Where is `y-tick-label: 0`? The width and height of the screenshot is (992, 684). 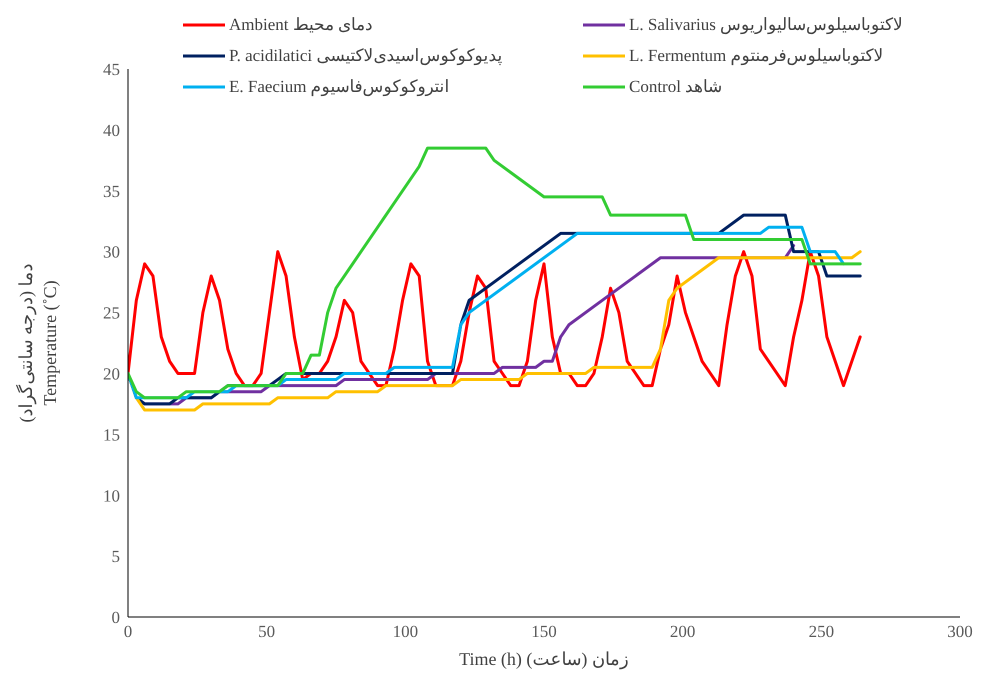 y-tick-label: 0 is located at coordinates (116, 618).